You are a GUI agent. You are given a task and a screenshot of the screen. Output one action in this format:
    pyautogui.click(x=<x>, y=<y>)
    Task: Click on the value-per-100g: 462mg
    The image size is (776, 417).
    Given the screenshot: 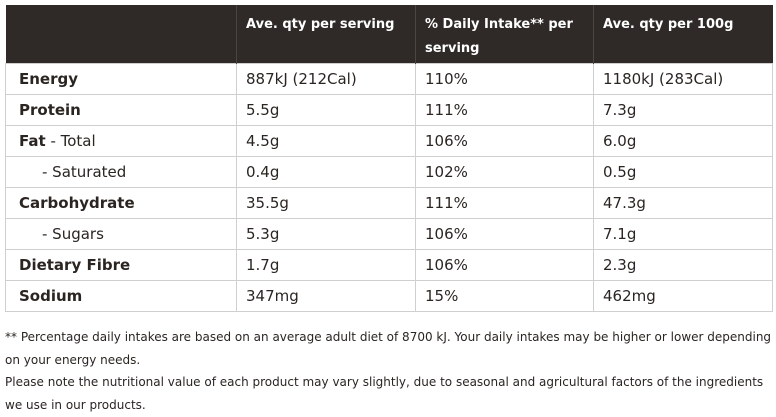 What is the action you would take?
    pyautogui.click(x=683, y=296)
    